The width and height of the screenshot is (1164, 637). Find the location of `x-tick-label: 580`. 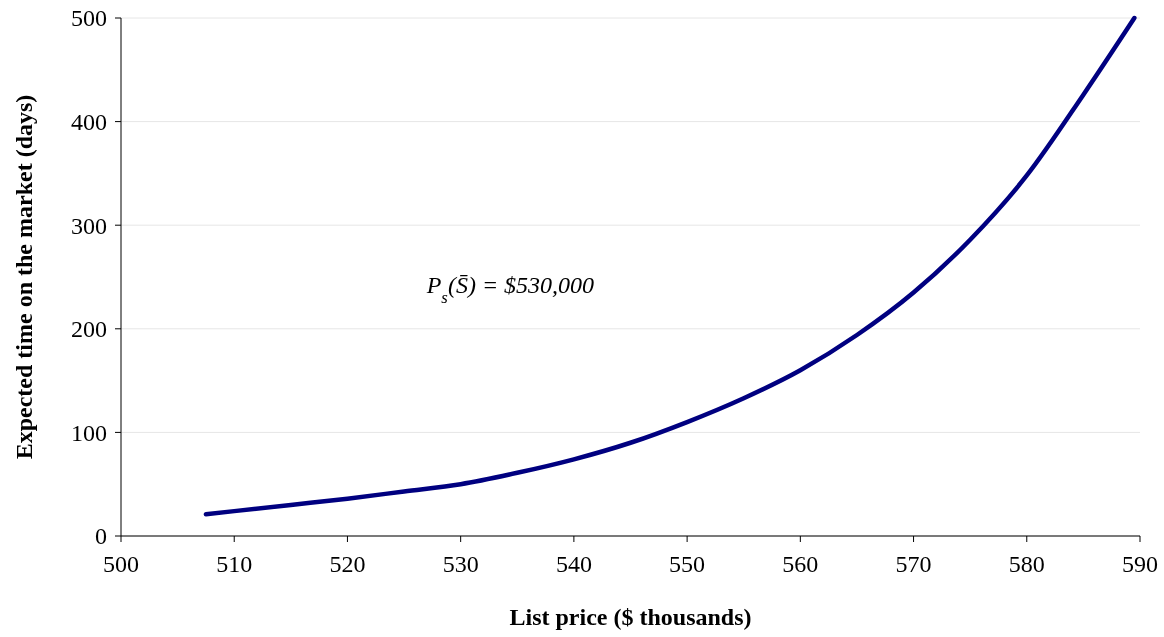

x-tick-label: 580 is located at coordinates (1026, 564).